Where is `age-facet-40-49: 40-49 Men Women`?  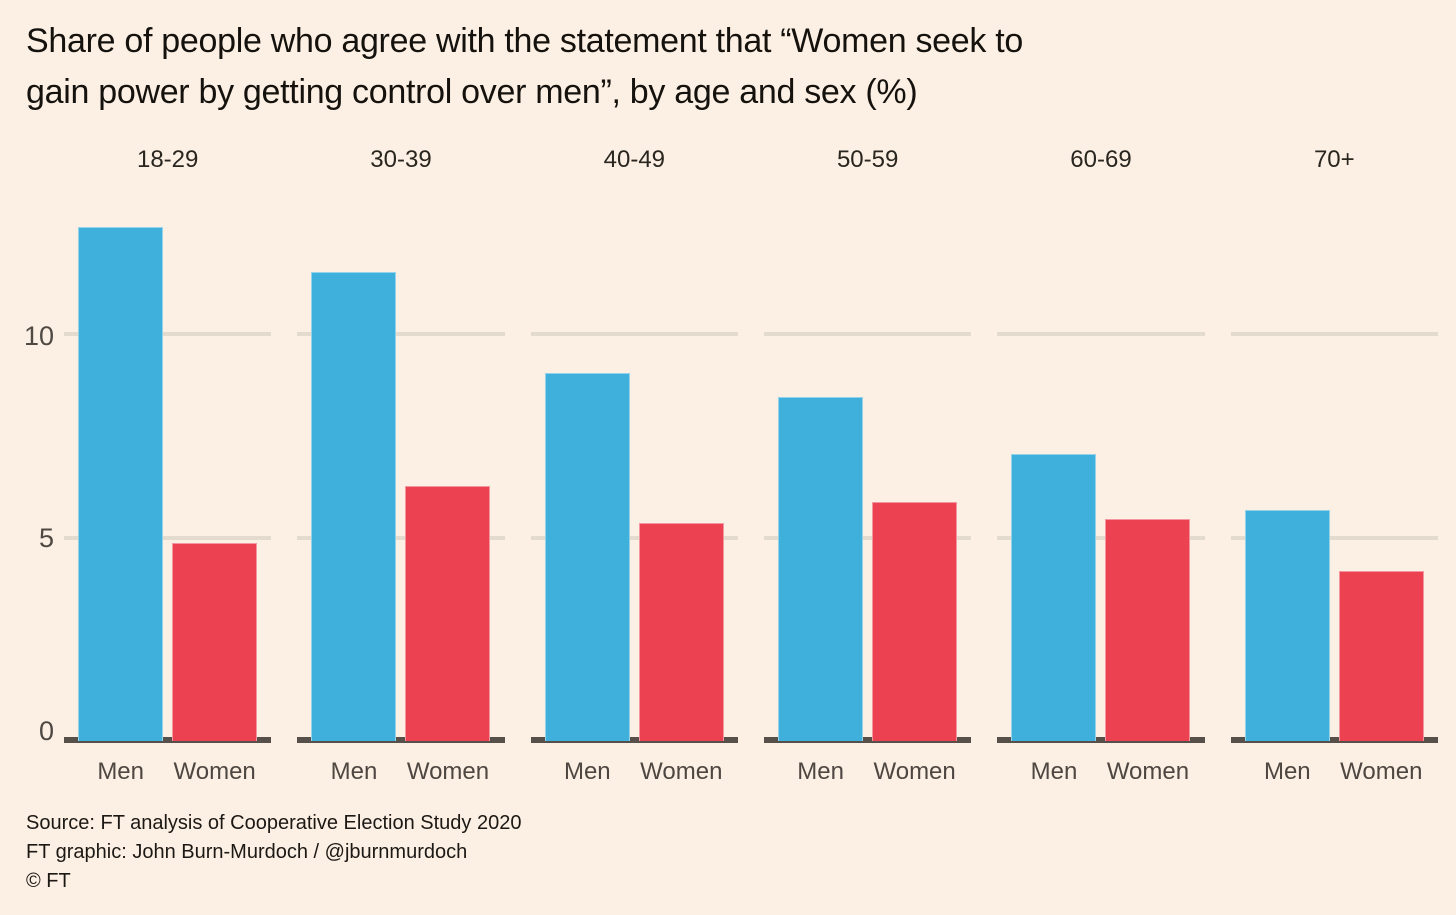
age-facet-40-49: 40-49 Men Women is located at coordinates (634, 464).